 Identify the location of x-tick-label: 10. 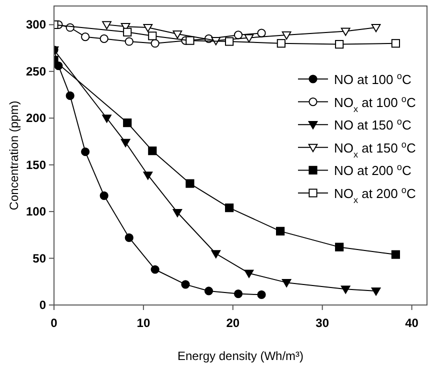
(143, 323).